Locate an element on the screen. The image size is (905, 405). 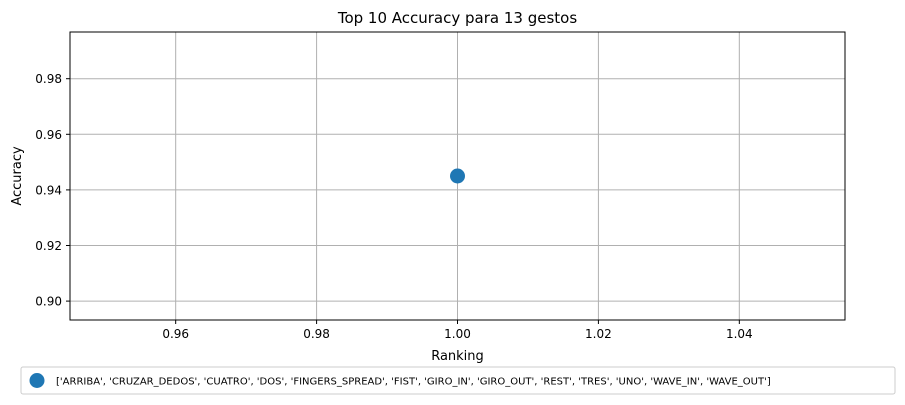
y-tick-label: 0.92 is located at coordinates (48, 246).